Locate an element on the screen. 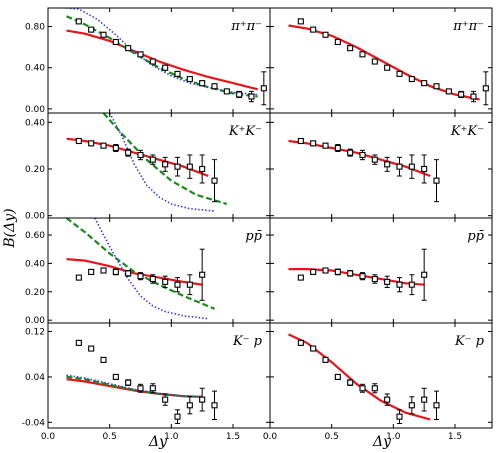 This screenshot has width=498, height=453. y-tick-label: 0.00 is located at coordinates (35, 217).